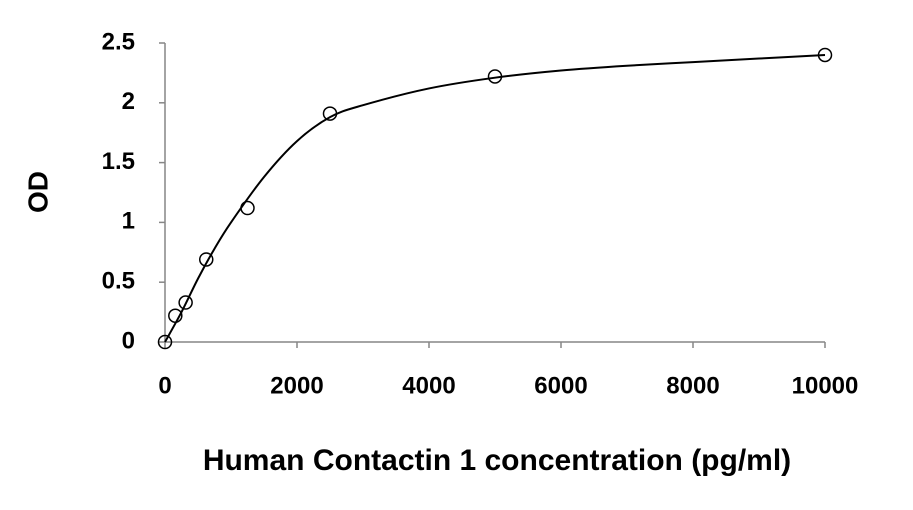  I want to click on x-axis-label: Human Contactin 1 concentration (pg/ml), so click(497, 460).